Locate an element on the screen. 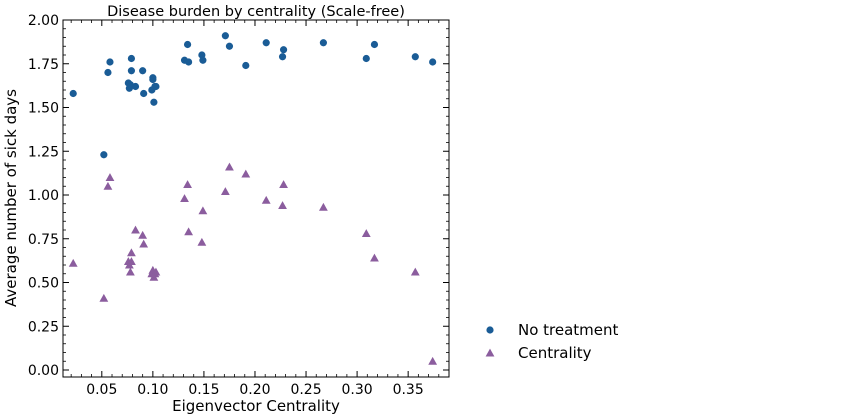 The height and width of the screenshot is (417, 849). legend: No treatment Centrality is located at coordinates (552, 341).